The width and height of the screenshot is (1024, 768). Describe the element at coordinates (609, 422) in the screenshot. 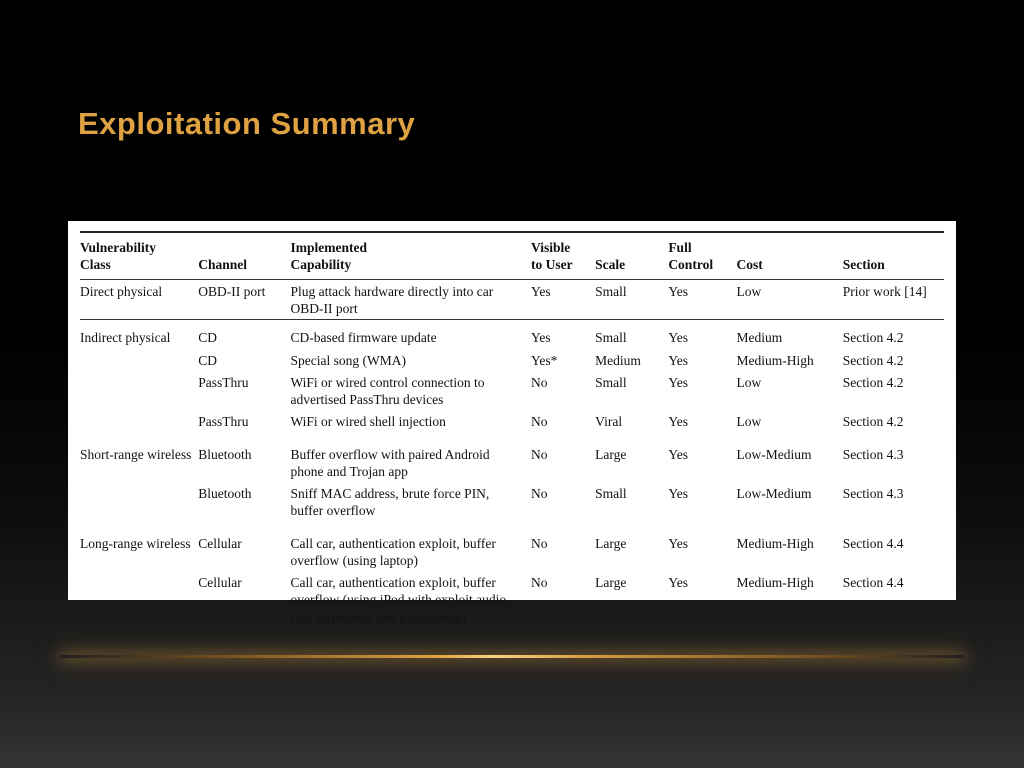

I see `cell-scale: Viral` at that location.